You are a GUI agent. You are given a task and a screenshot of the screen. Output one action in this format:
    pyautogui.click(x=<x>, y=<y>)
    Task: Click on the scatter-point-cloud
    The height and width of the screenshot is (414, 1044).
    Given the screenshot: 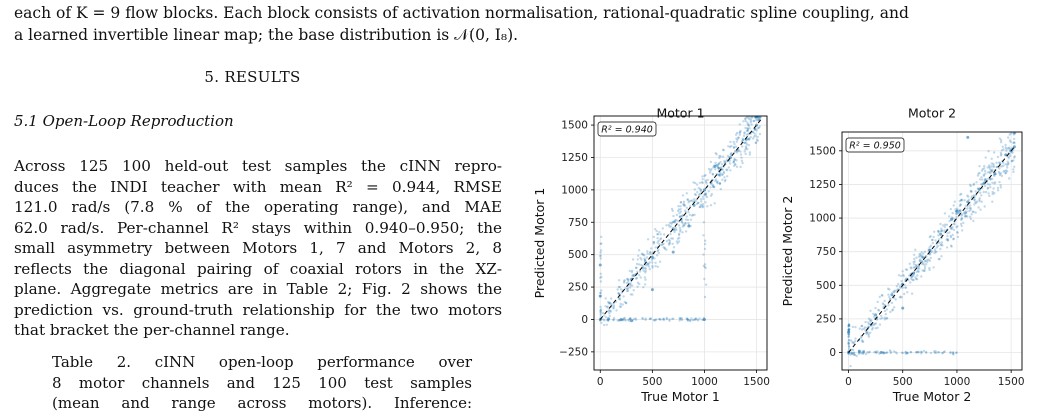 What is the action you would take?
    pyautogui.click(x=932, y=250)
    